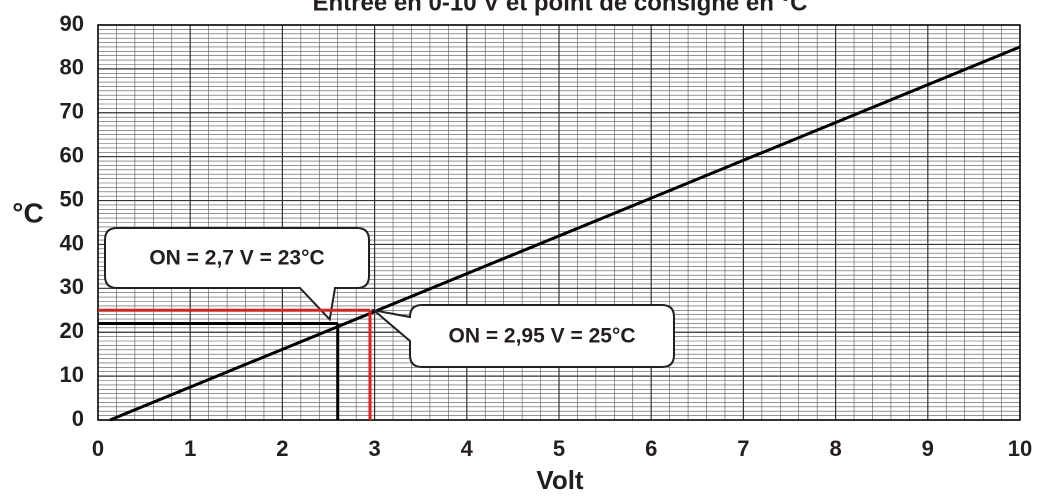  Describe the element at coordinates (236, 258) in the screenshot. I see `callout-label: ON = 2,7 V = 23°C` at that location.